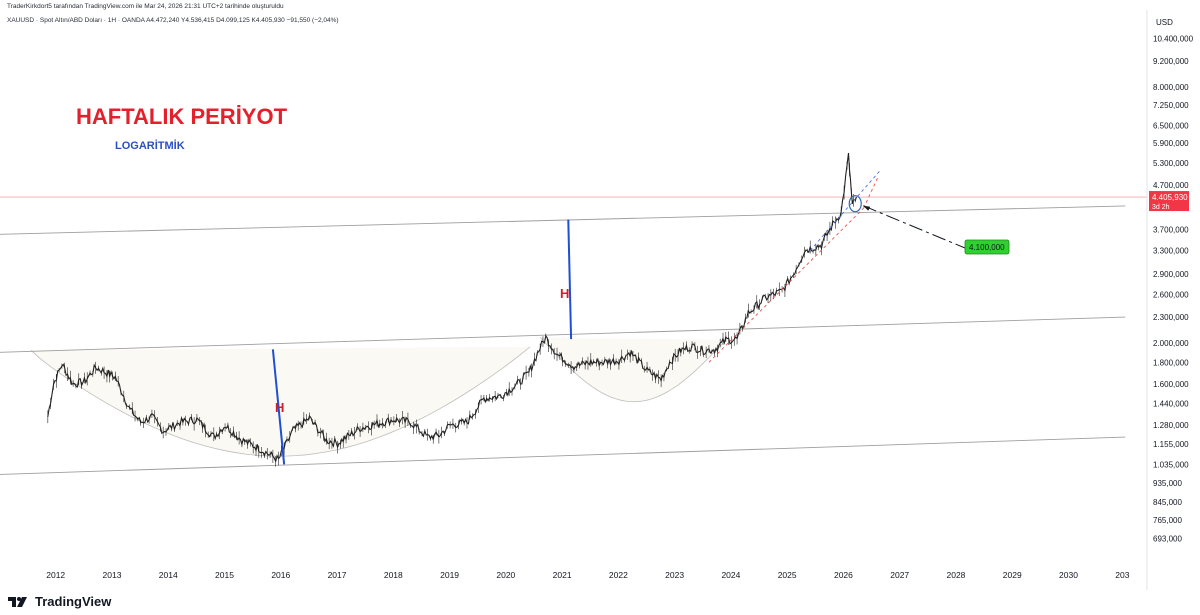 The width and height of the screenshot is (1200, 615). I want to click on countdown-label: 3d 2h, so click(1161, 207).